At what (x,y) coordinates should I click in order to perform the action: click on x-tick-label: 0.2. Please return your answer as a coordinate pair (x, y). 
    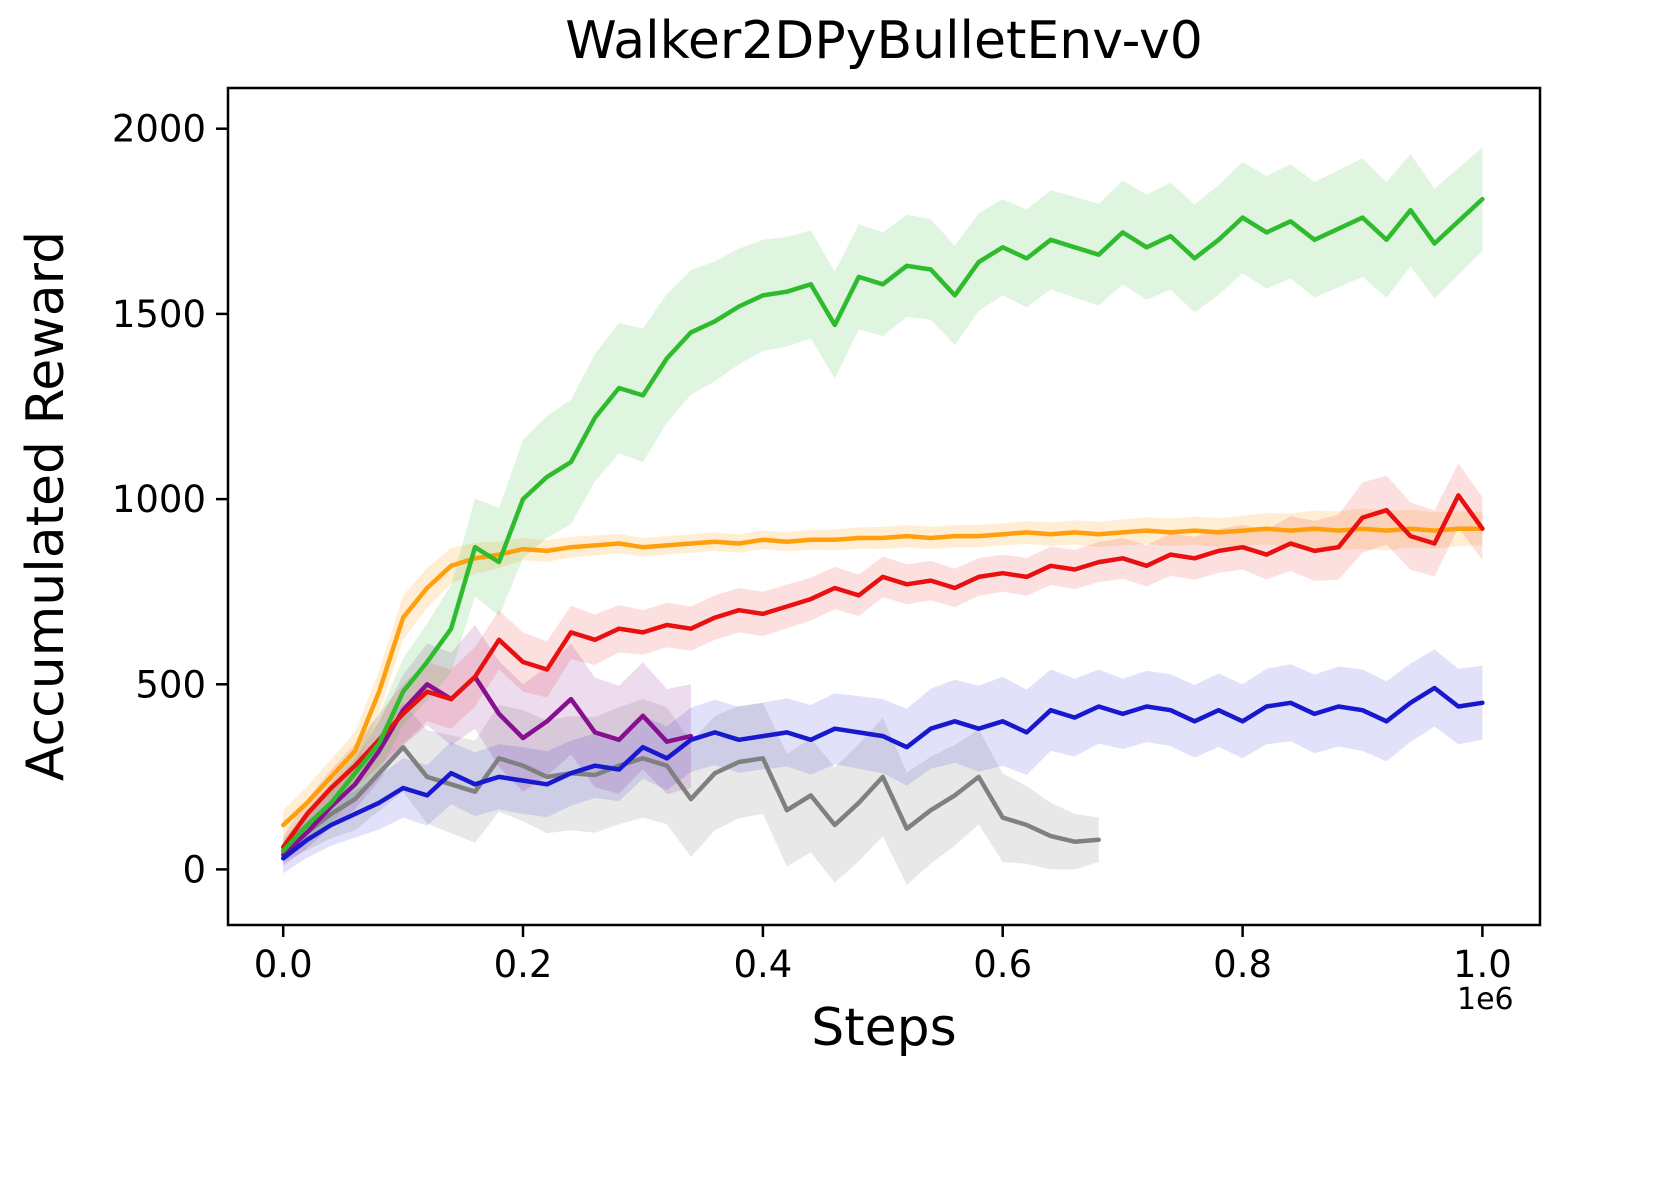
    Looking at the image, I should click on (523, 964).